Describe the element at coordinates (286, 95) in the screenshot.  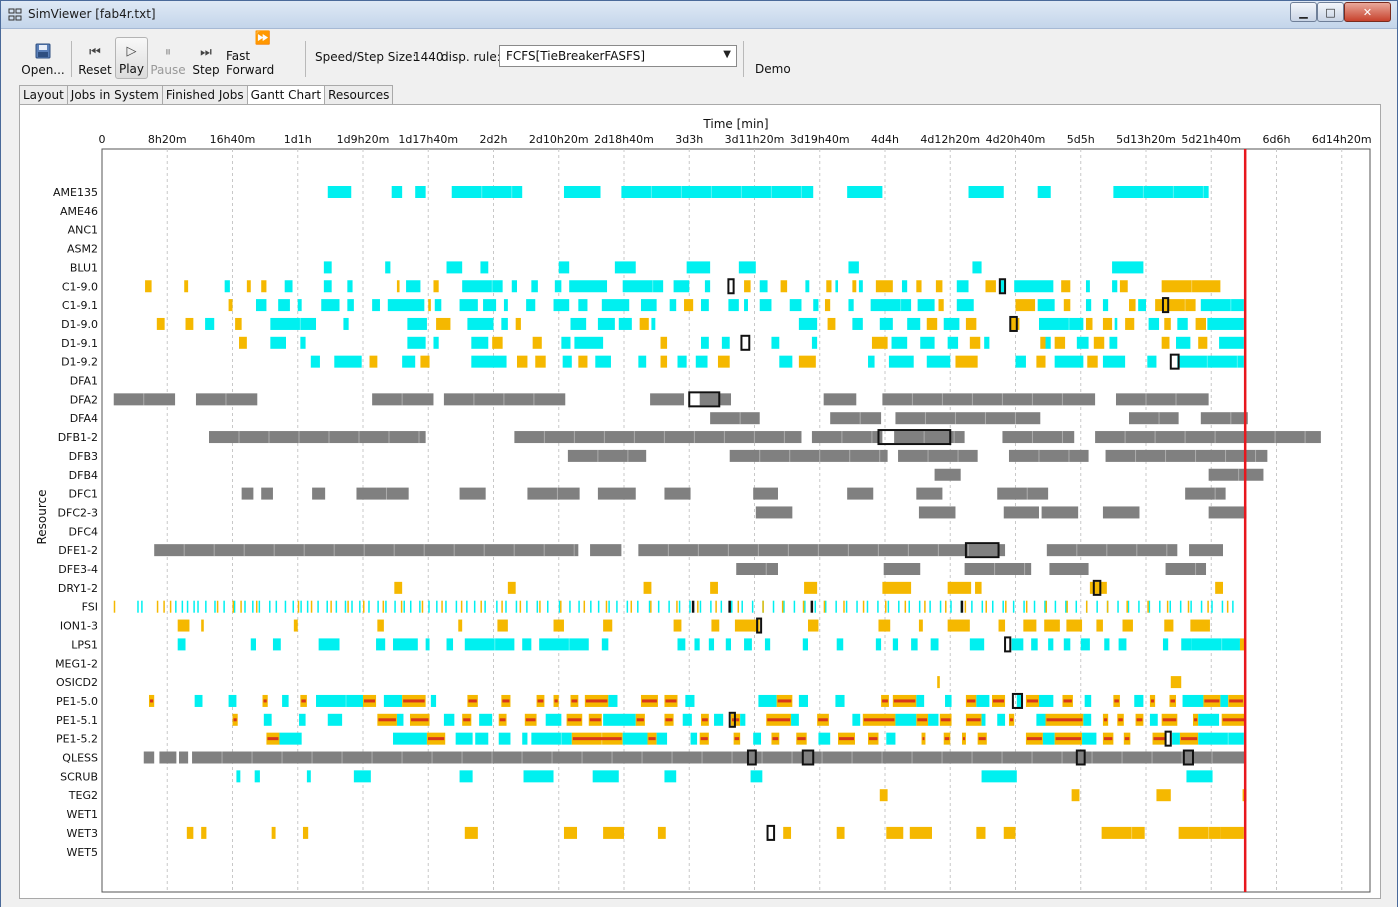
I see `tab-gantt-chart: Gantt Chart` at that location.